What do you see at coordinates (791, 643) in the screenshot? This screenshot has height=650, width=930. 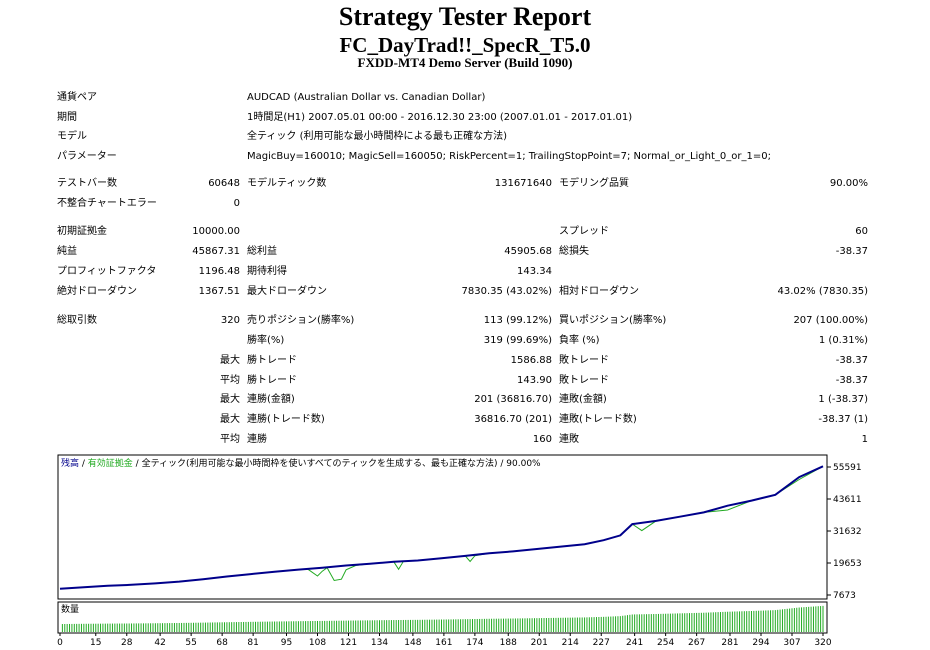 I see `x-tick-label: 307` at bounding box center [791, 643].